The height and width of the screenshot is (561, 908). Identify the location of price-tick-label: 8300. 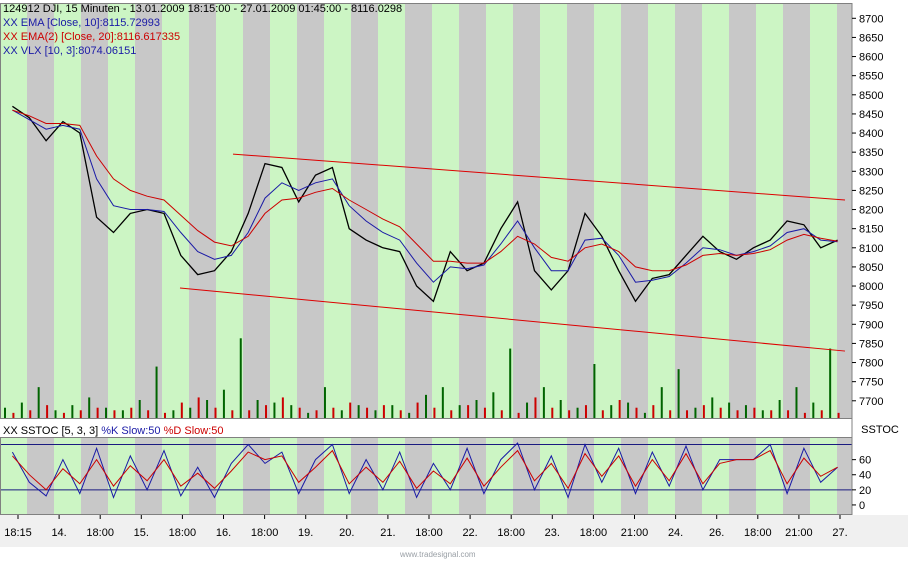
(871, 172).